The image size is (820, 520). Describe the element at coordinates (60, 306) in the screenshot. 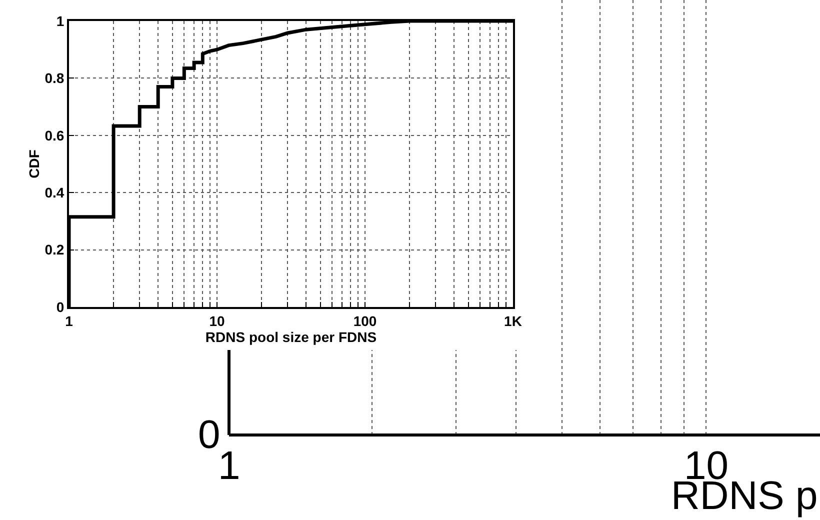

I see `y-tick-label: 0` at that location.